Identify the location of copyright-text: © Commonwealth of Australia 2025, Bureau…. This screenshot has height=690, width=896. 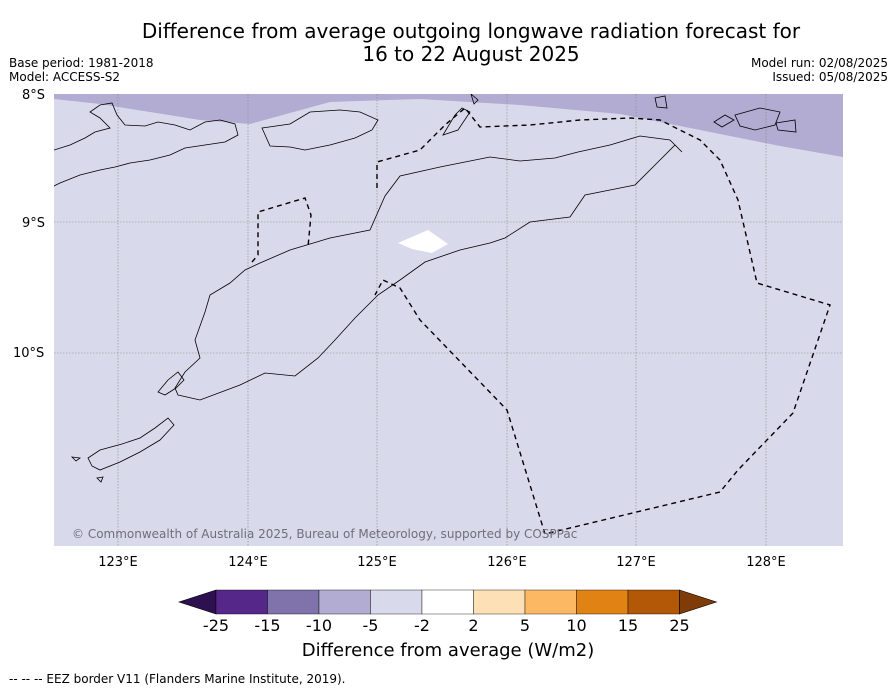
(324, 534).